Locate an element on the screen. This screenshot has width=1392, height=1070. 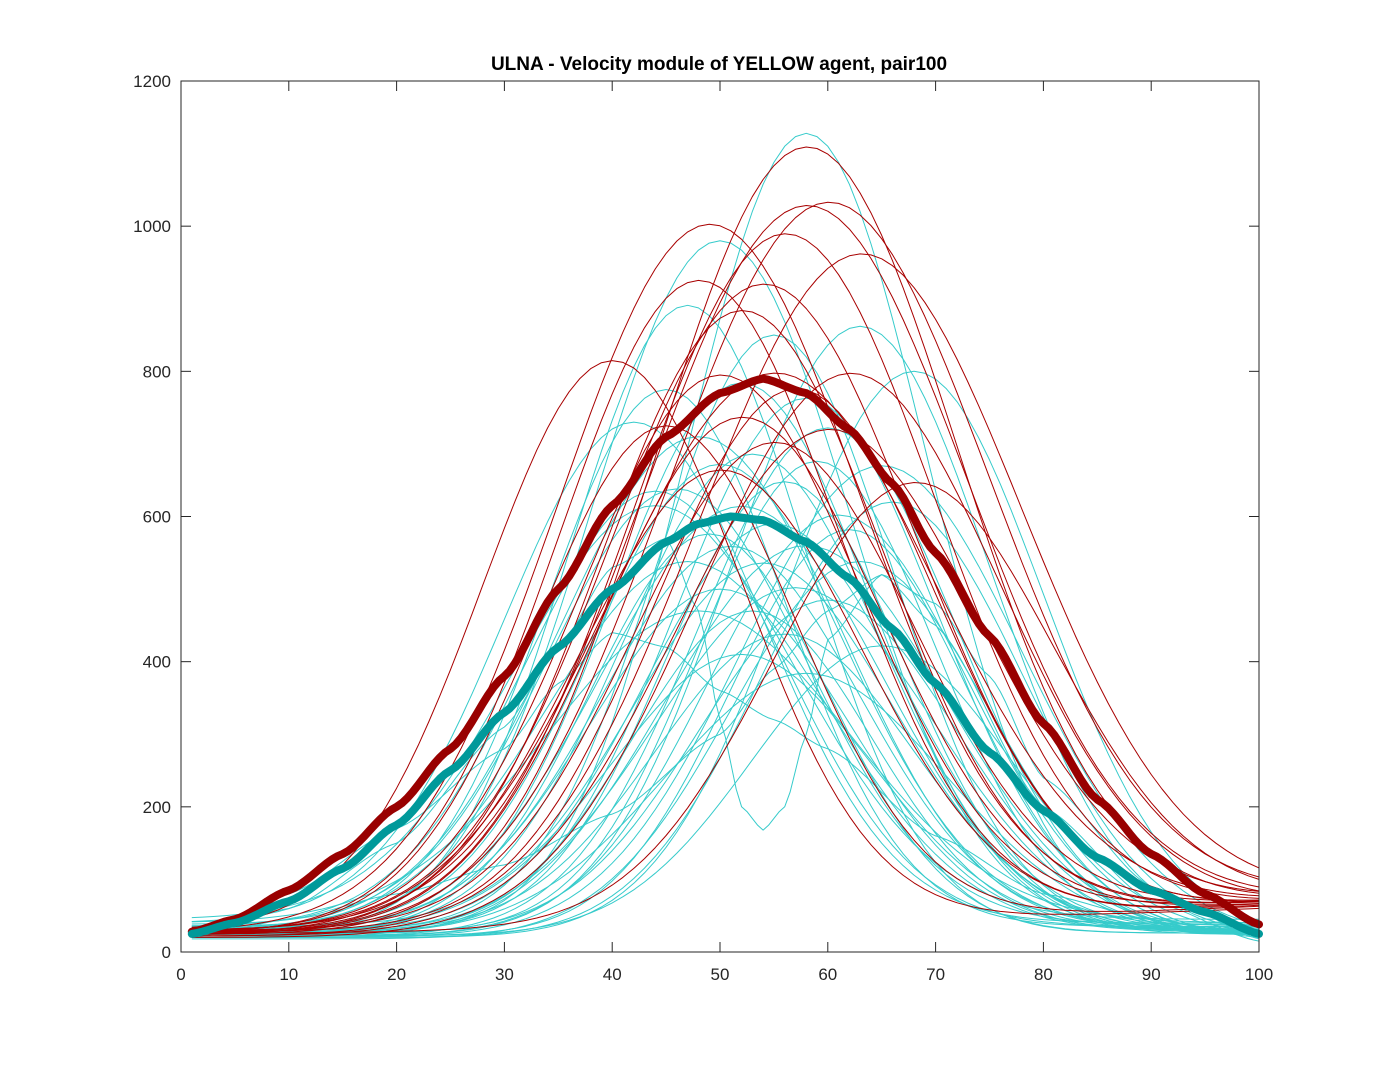
y-tick-label: 0 is located at coordinates (166, 952).